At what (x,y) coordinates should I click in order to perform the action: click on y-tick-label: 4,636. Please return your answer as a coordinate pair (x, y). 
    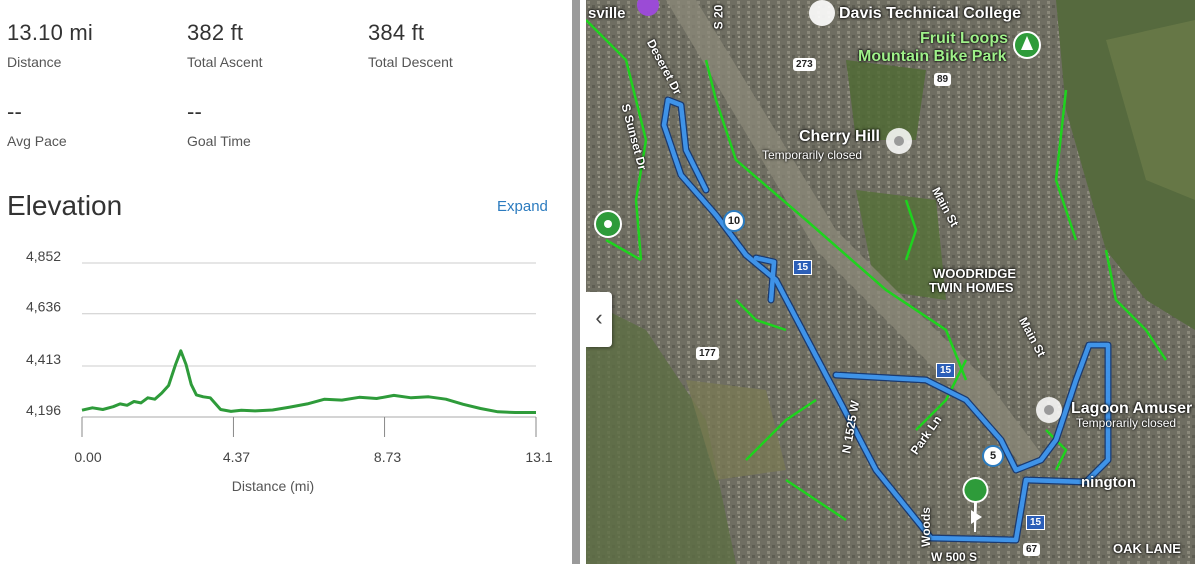
    Looking at the image, I should click on (43, 307).